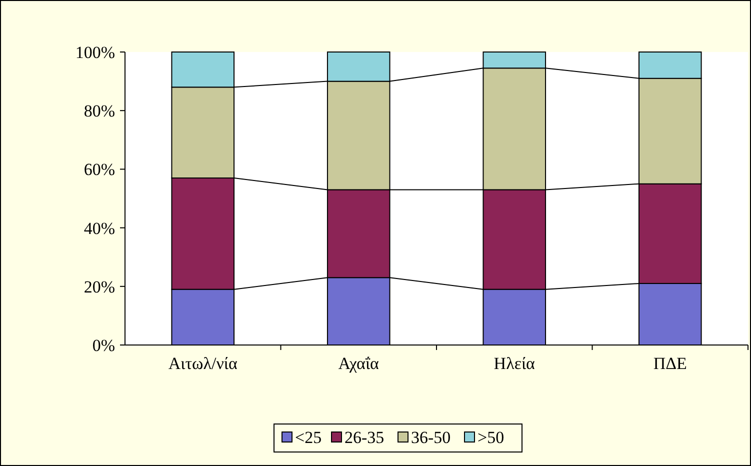  I want to click on x-tick-label: Αιτωλ/νία, so click(203, 363).